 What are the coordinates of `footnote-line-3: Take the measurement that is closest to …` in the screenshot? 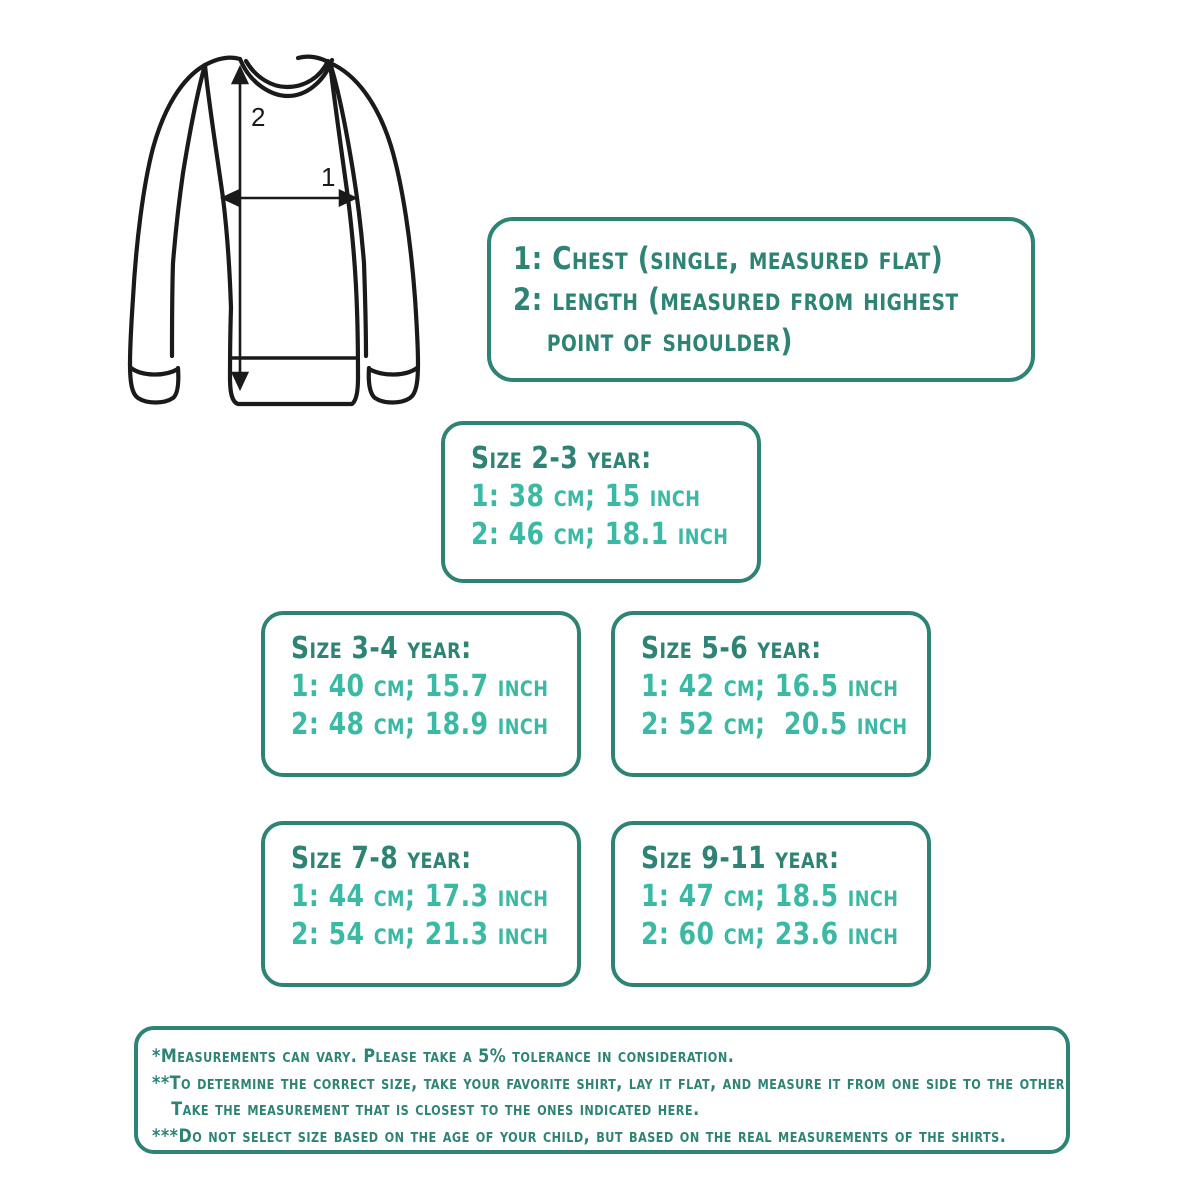 It's located at (435, 1110).